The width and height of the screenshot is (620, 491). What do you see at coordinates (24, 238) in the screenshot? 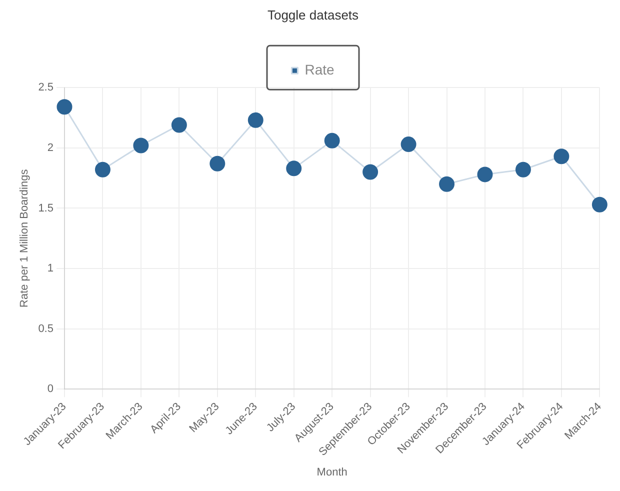
I see `y-axis-title: Rate per 1 Million Boardings` at bounding box center [24, 238].